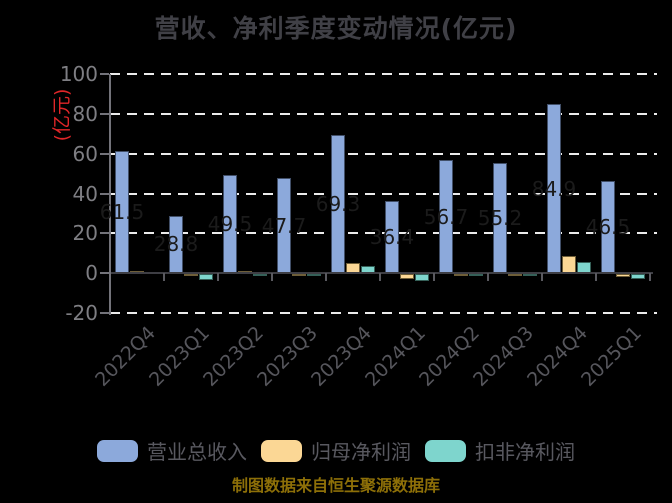  I want to click on legend-item-deducted-profit: 扣非净利润, so click(500, 450).